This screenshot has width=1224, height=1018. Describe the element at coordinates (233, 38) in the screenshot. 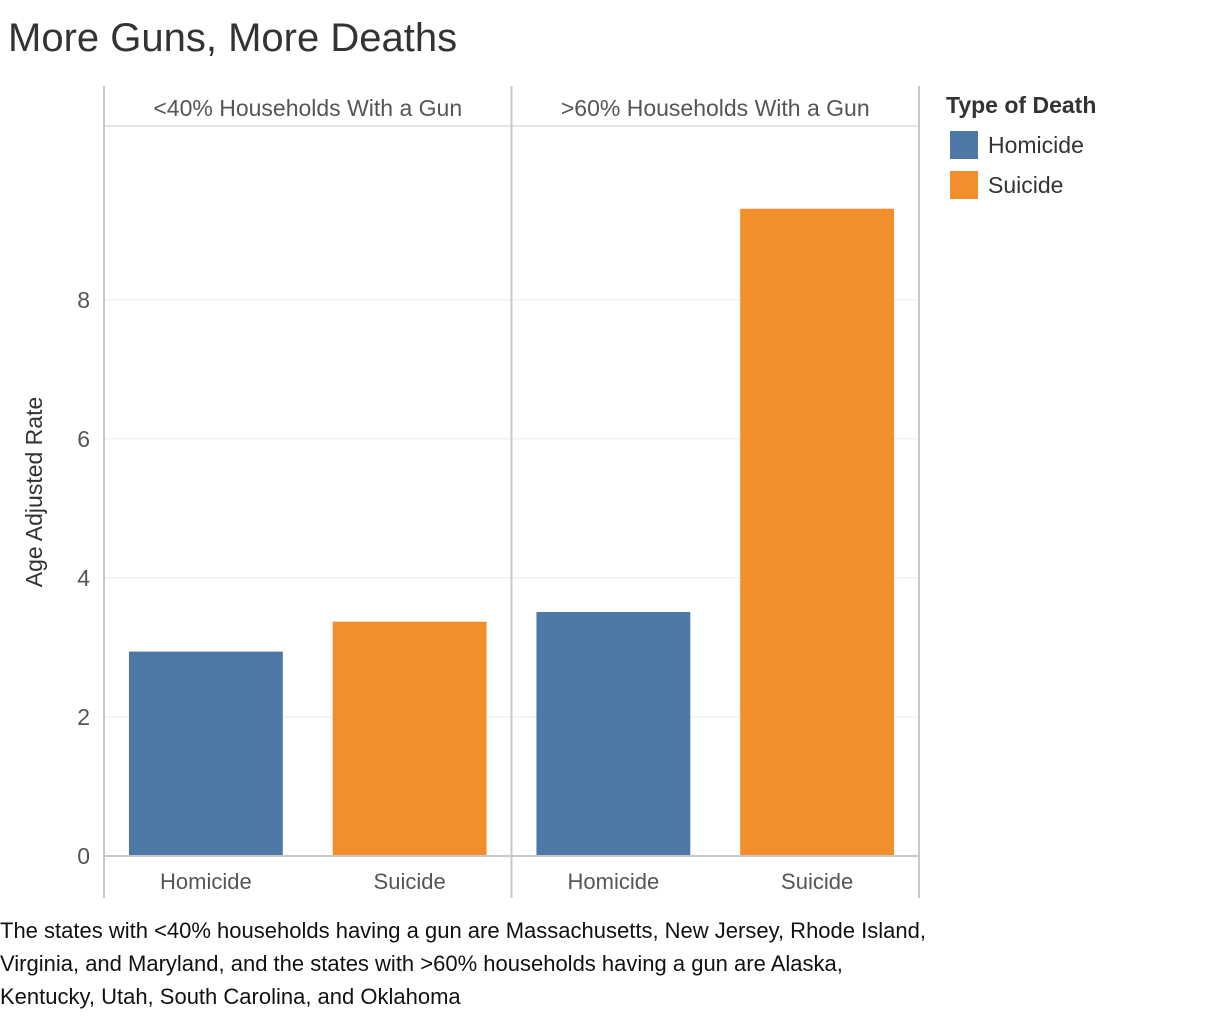

I see `chart-title: More Guns, More Deaths` at that location.